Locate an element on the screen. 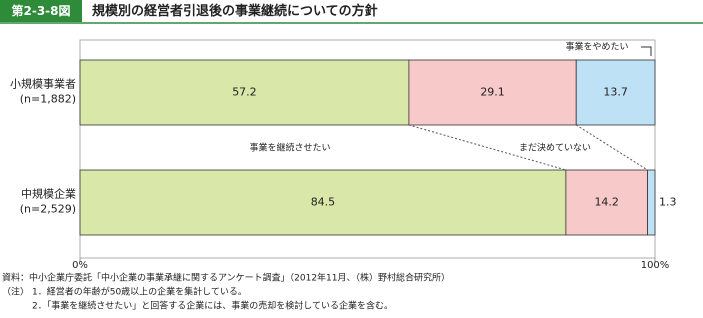 This screenshot has height=318, width=703. category-note: (n=1,882) is located at coordinates (48, 99).